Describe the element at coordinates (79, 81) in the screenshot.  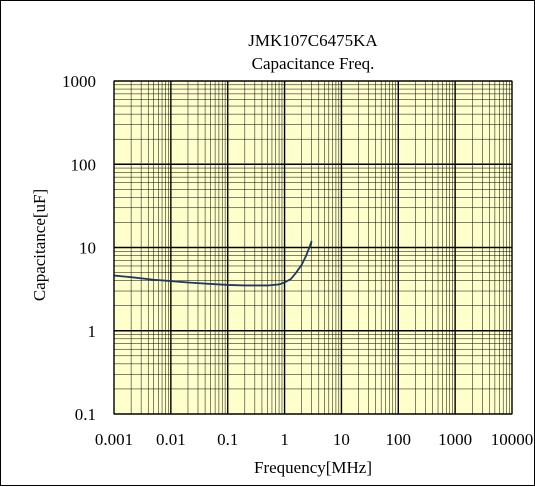
I see `y-tick-label: 1000` at that location.